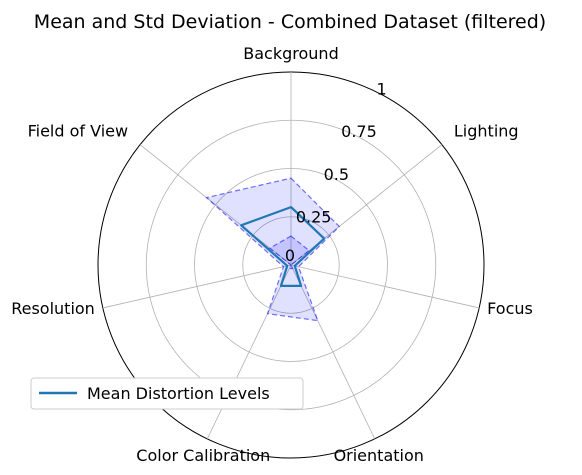 The image size is (582, 475). I want to click on axis-label-focus: Focus, so click(510, 308).